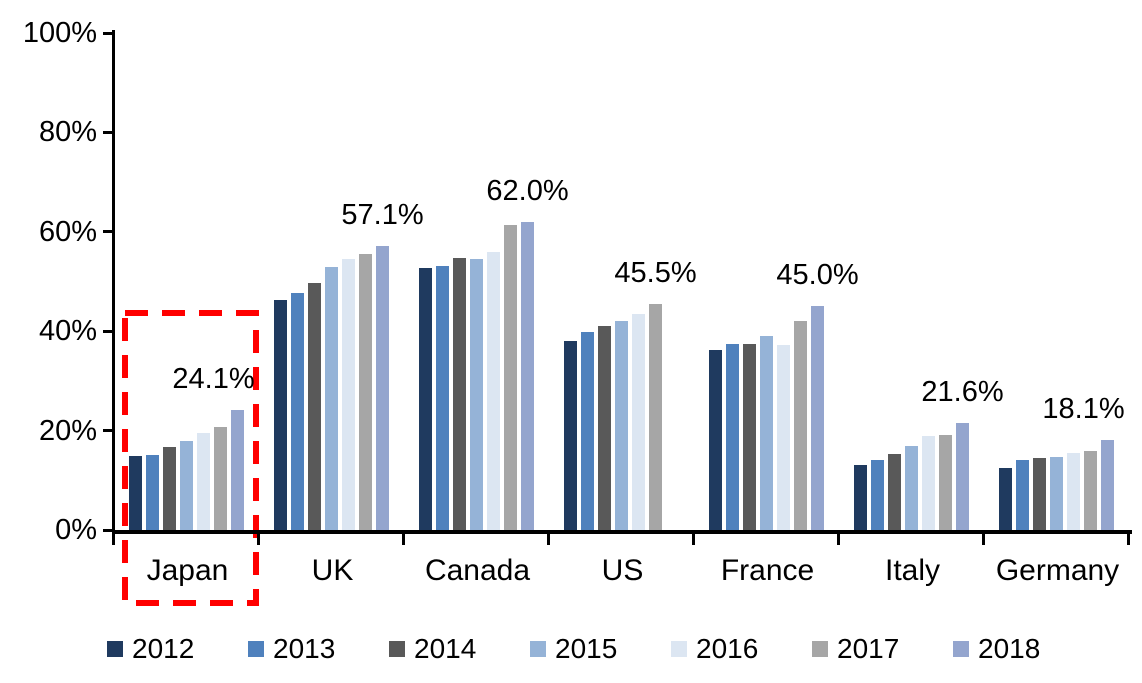  What do you see at coordinates (237, 470) in the screenshot?
I see `bar-japan-2018` at bounding box center [237, 470].